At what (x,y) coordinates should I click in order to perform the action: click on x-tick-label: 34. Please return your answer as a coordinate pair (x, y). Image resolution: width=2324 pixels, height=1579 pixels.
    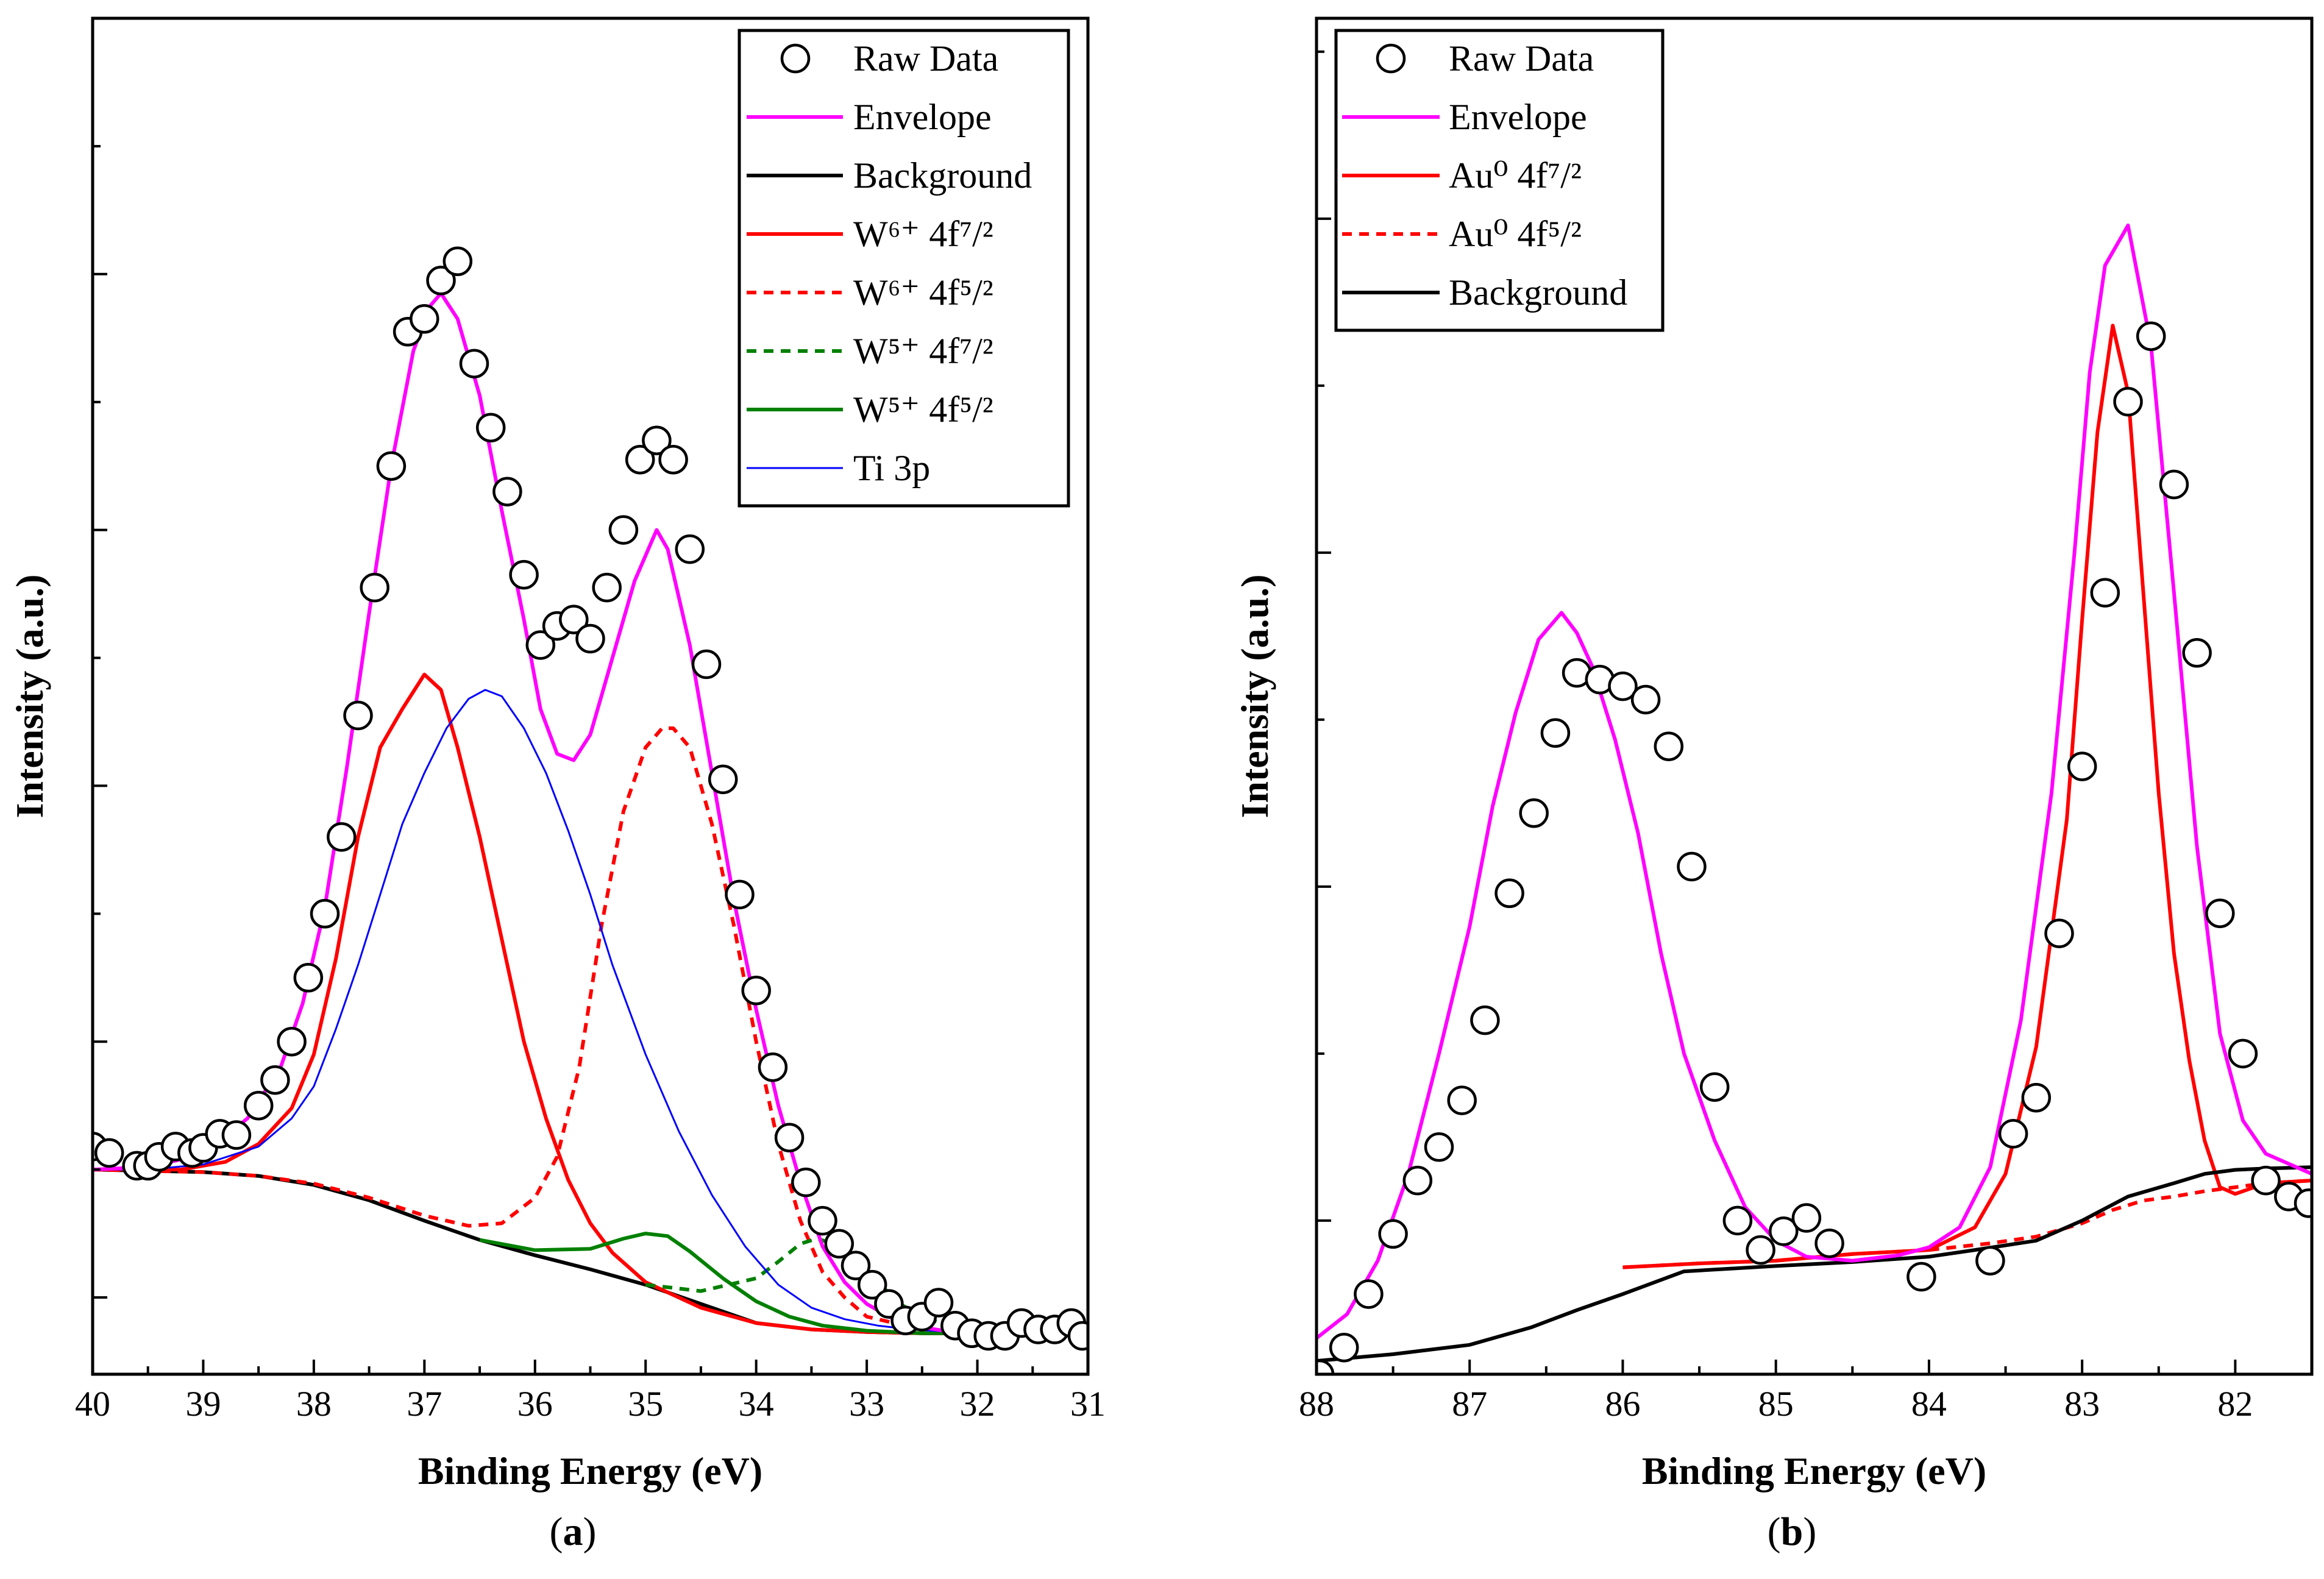
    Looking at the image, I should click on (756, 1404).